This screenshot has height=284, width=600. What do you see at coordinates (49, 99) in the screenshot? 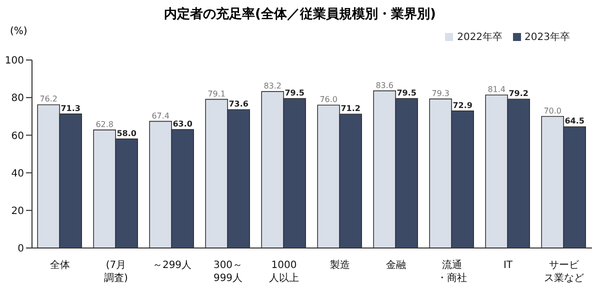
I see `data-label: 76.2` at bounding box center [49, 99].